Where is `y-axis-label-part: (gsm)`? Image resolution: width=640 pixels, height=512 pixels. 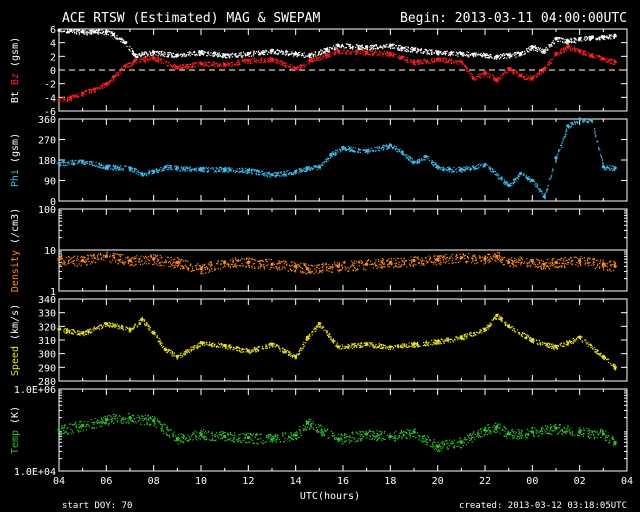
y-axis-label-part: (gsm) is located at coordinates (15, 55).